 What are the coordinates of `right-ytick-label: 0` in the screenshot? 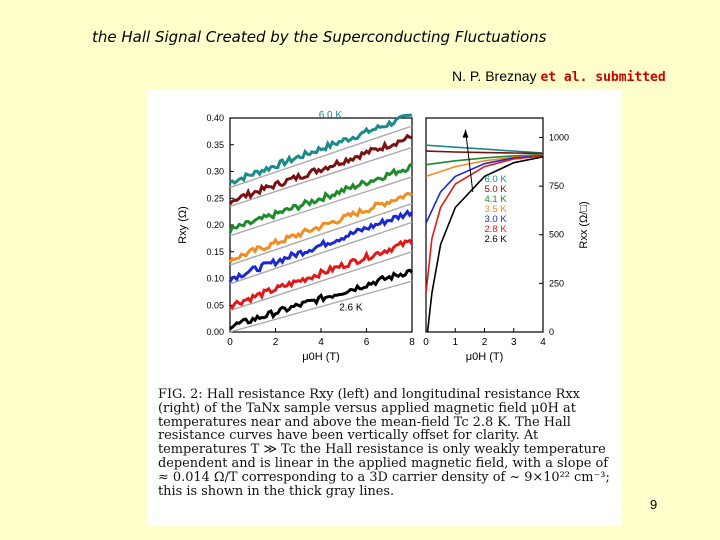 It's located at (551, 332).